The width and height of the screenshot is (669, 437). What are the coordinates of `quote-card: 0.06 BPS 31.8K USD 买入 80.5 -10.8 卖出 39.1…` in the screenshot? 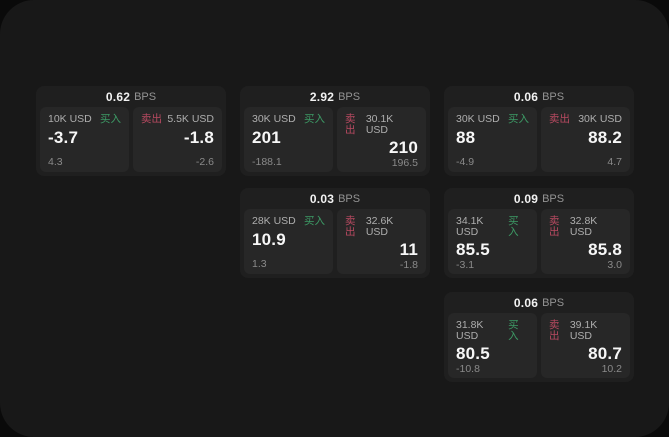 It's located at (539, 337).